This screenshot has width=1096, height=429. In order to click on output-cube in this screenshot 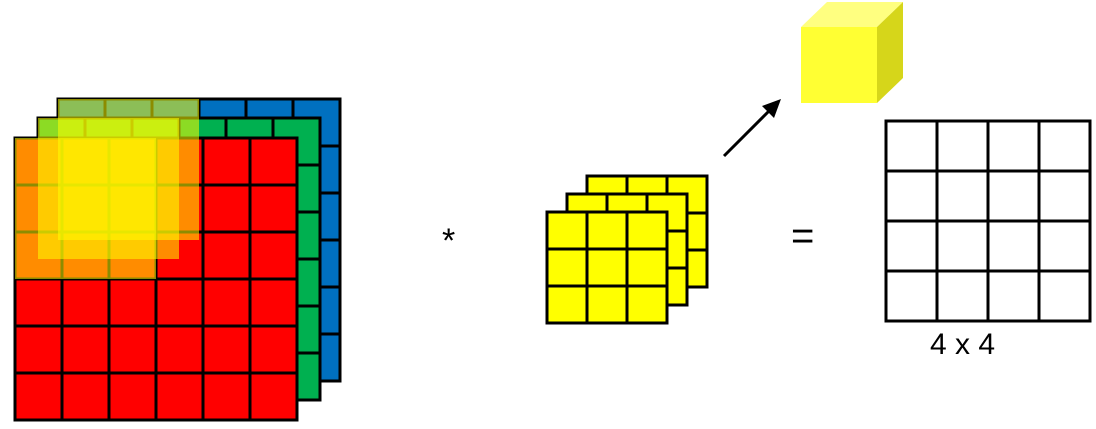, I will do `click(852, 52)`.